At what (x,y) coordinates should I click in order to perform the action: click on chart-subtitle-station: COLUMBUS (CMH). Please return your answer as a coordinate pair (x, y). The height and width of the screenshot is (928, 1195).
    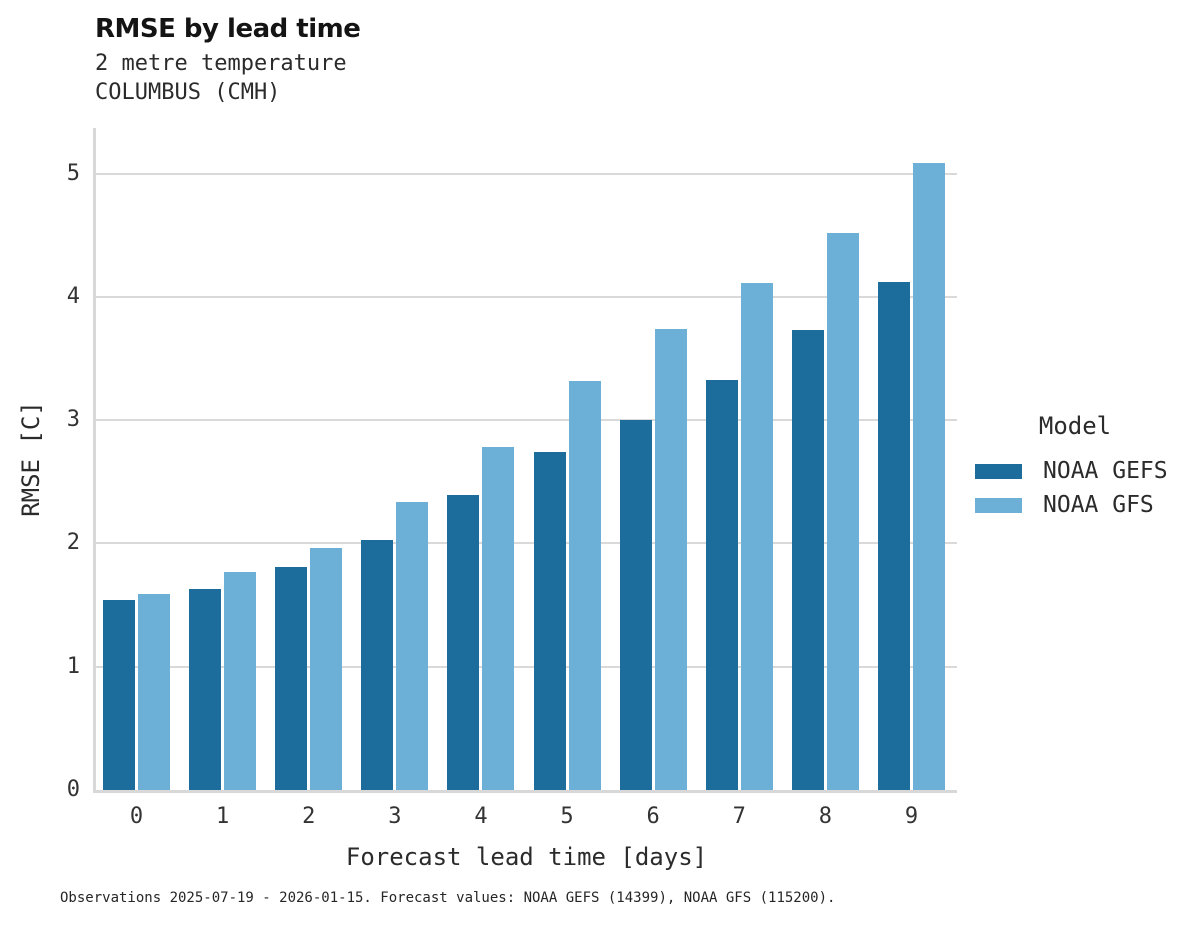
    Looking at the image, I should click on (188, 92).